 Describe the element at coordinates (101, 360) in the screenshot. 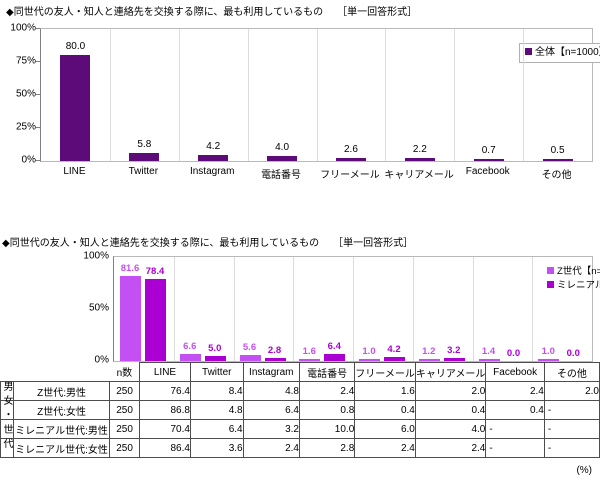

I see `chart2-y-tick-label: 0%` at that location.